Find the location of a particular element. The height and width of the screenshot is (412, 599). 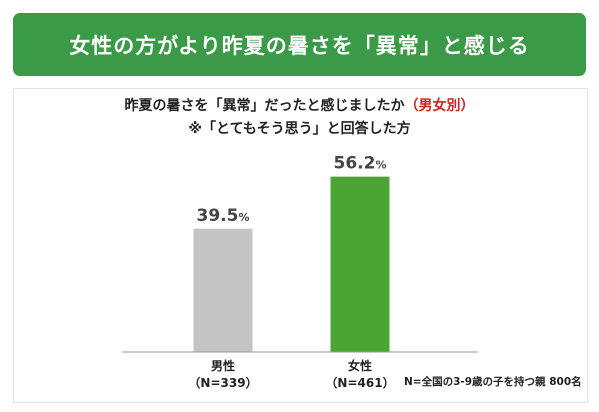

bar-female is located at coordinates (360, 264).